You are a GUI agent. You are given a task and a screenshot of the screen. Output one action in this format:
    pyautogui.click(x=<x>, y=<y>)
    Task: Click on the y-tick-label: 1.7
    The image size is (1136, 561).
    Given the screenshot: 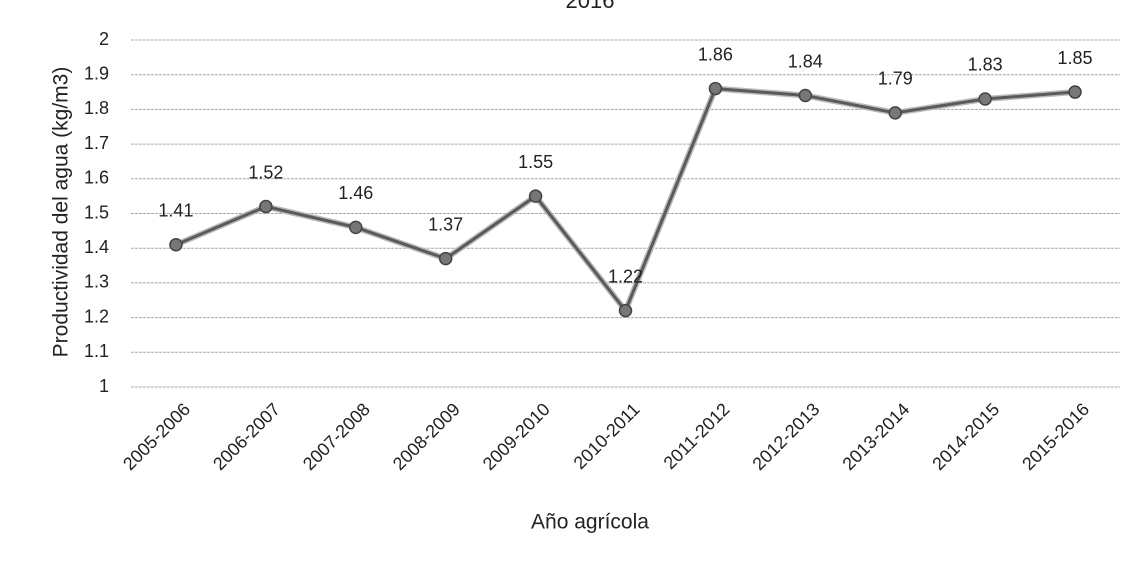 What is the action you would take?
    pyautogui.click(x=96, y=143)
    